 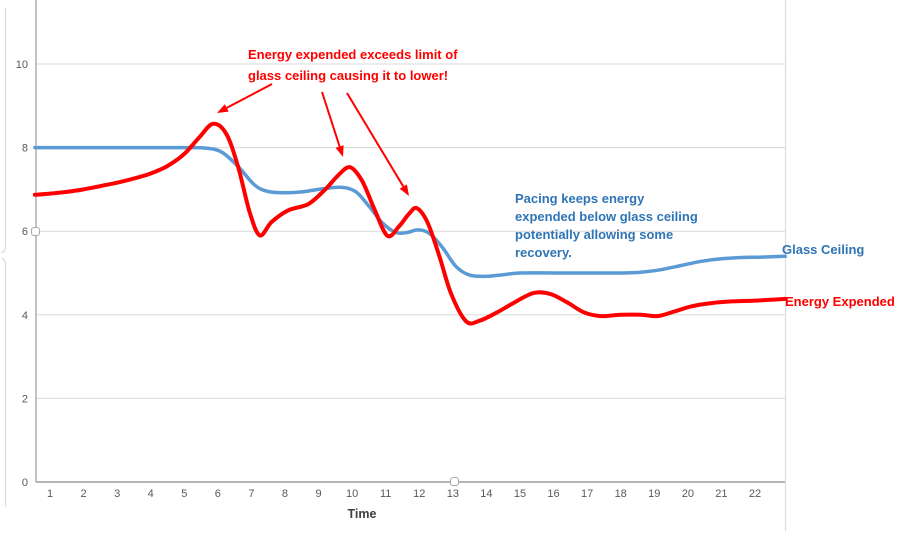 I want to click on x-tick-label: 21, so click(x=721, y=494).